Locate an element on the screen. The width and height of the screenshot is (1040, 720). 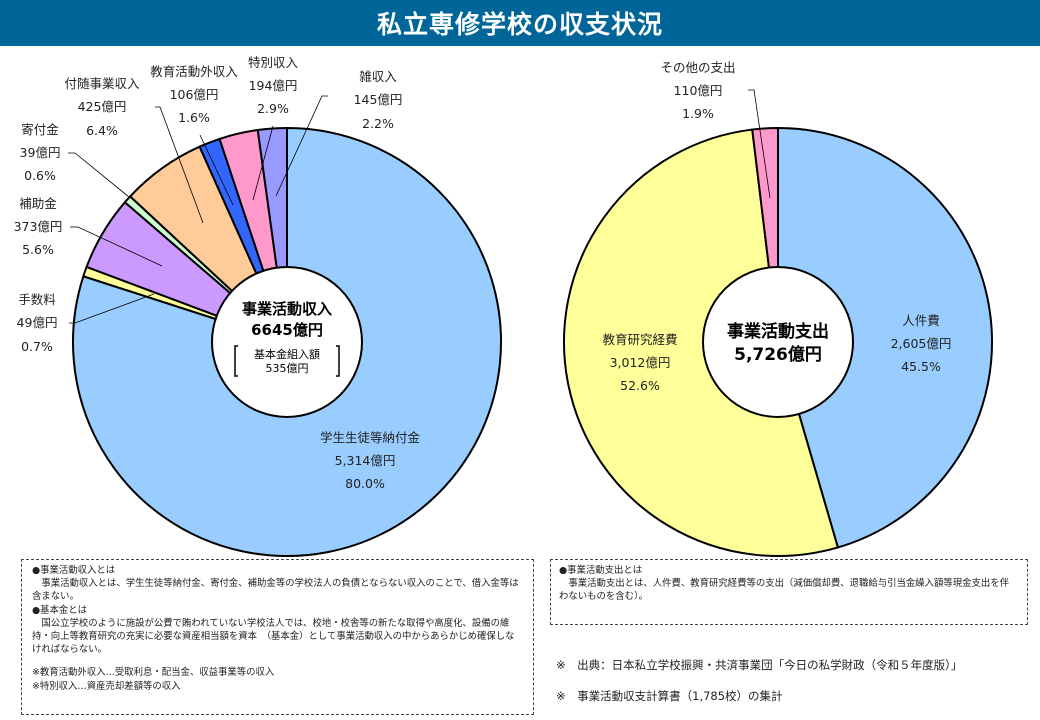
label-amount: 3,012億円 is located at coordinates (640, 362).